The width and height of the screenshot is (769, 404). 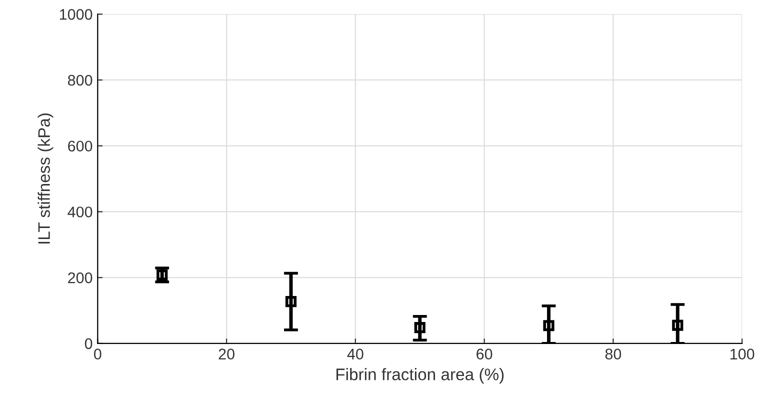 What do you see at coordinates (76, 14) in the screenshot?
I see `y-tick-label: 1000` at bounding box center [76, 14].